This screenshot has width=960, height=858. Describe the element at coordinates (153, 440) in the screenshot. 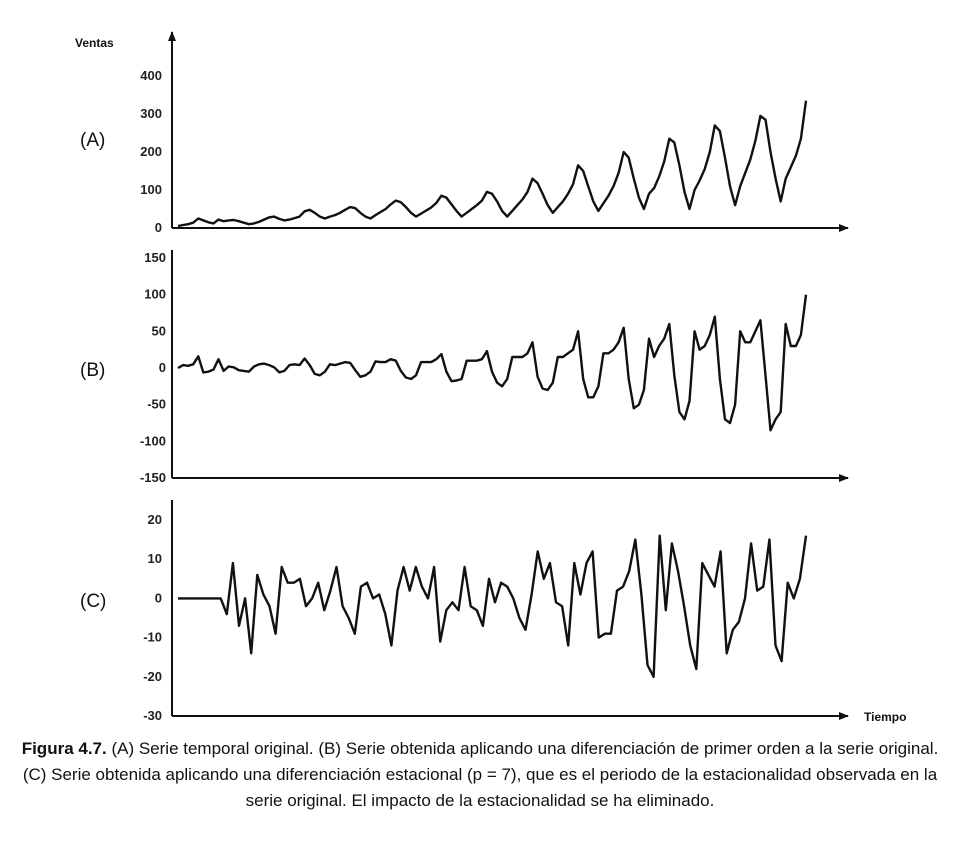

I see `panel-b-y-tick-label: -100` at that location.